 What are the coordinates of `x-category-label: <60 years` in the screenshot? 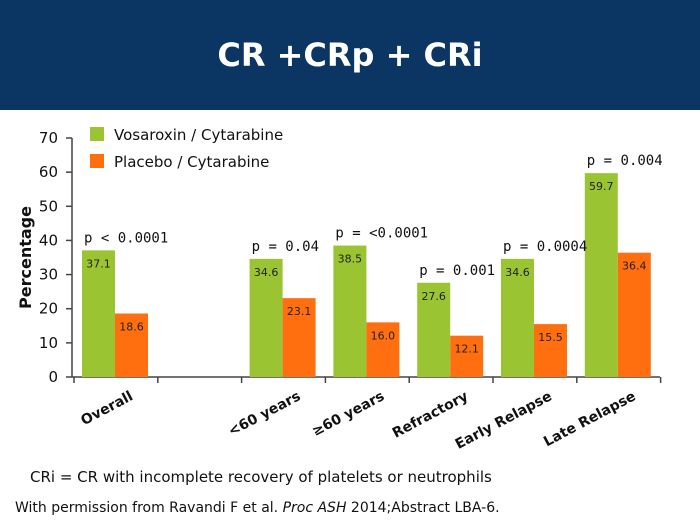 It's located at (265, 413).